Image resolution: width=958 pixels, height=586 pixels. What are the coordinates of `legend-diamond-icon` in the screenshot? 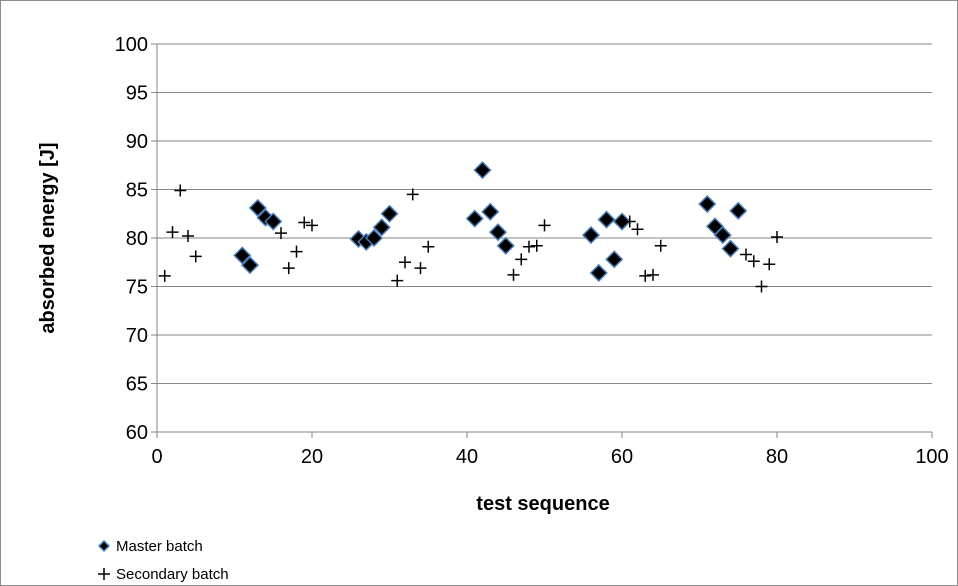 It's located at (104, 546).